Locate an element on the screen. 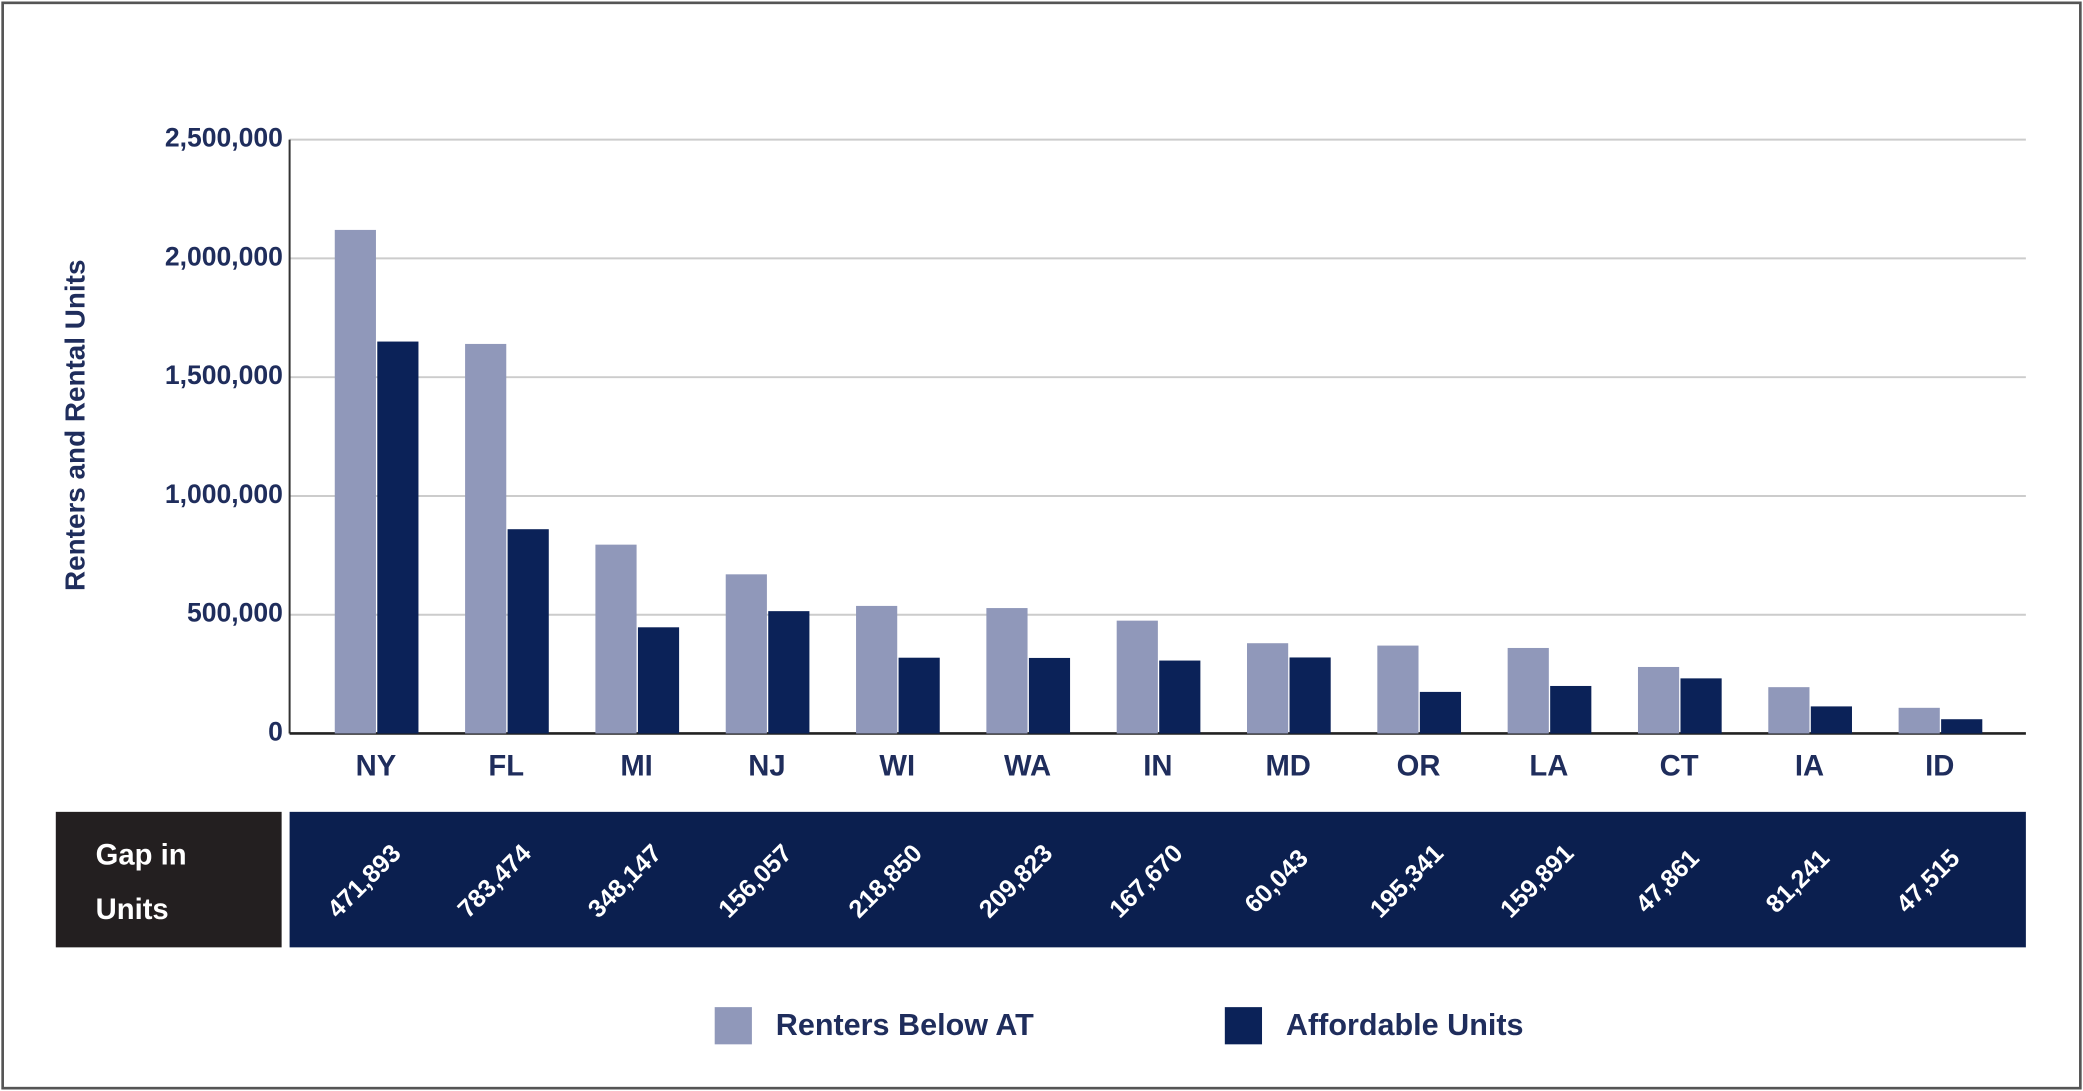 The width and height of the screenshot is (2083, 1091). x-tick-label: NJ is located at coordinates (766, 767).